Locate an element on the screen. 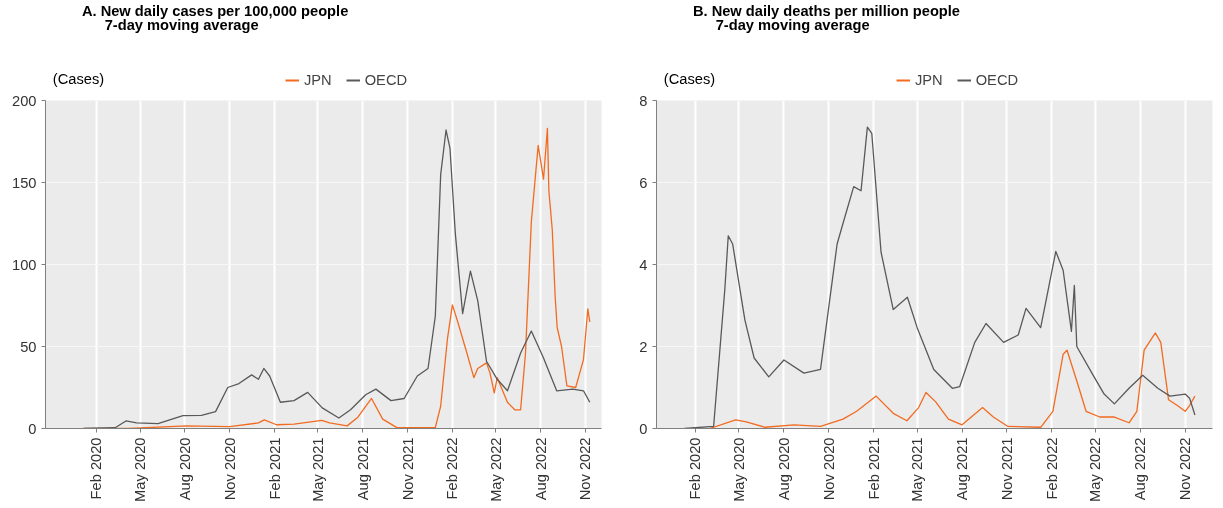  line-series is located at coordinates (952, 380).